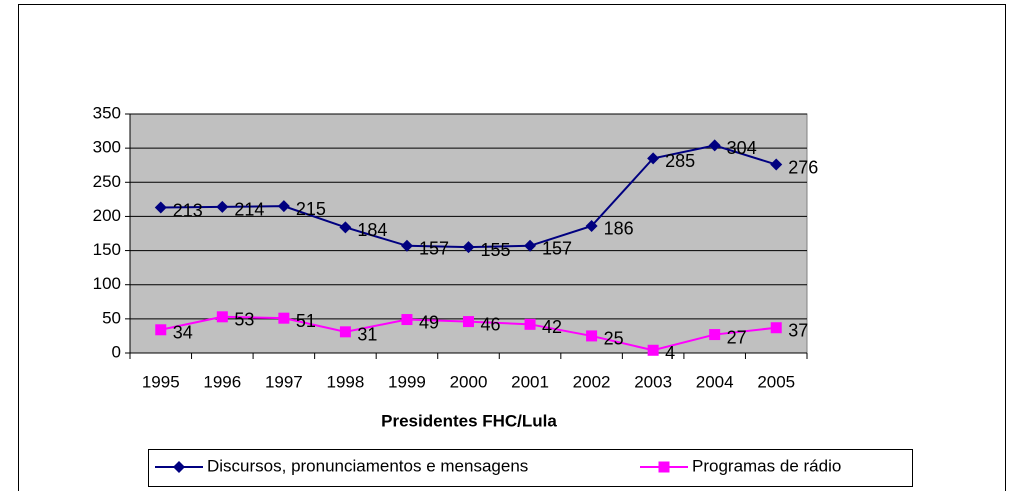 The height and width of the screenshot is (491, 1016). What do you see at coordinates (107, 147) in the screenshot?
I see `y-tick-label: 300` at bounding box center [107, 147].